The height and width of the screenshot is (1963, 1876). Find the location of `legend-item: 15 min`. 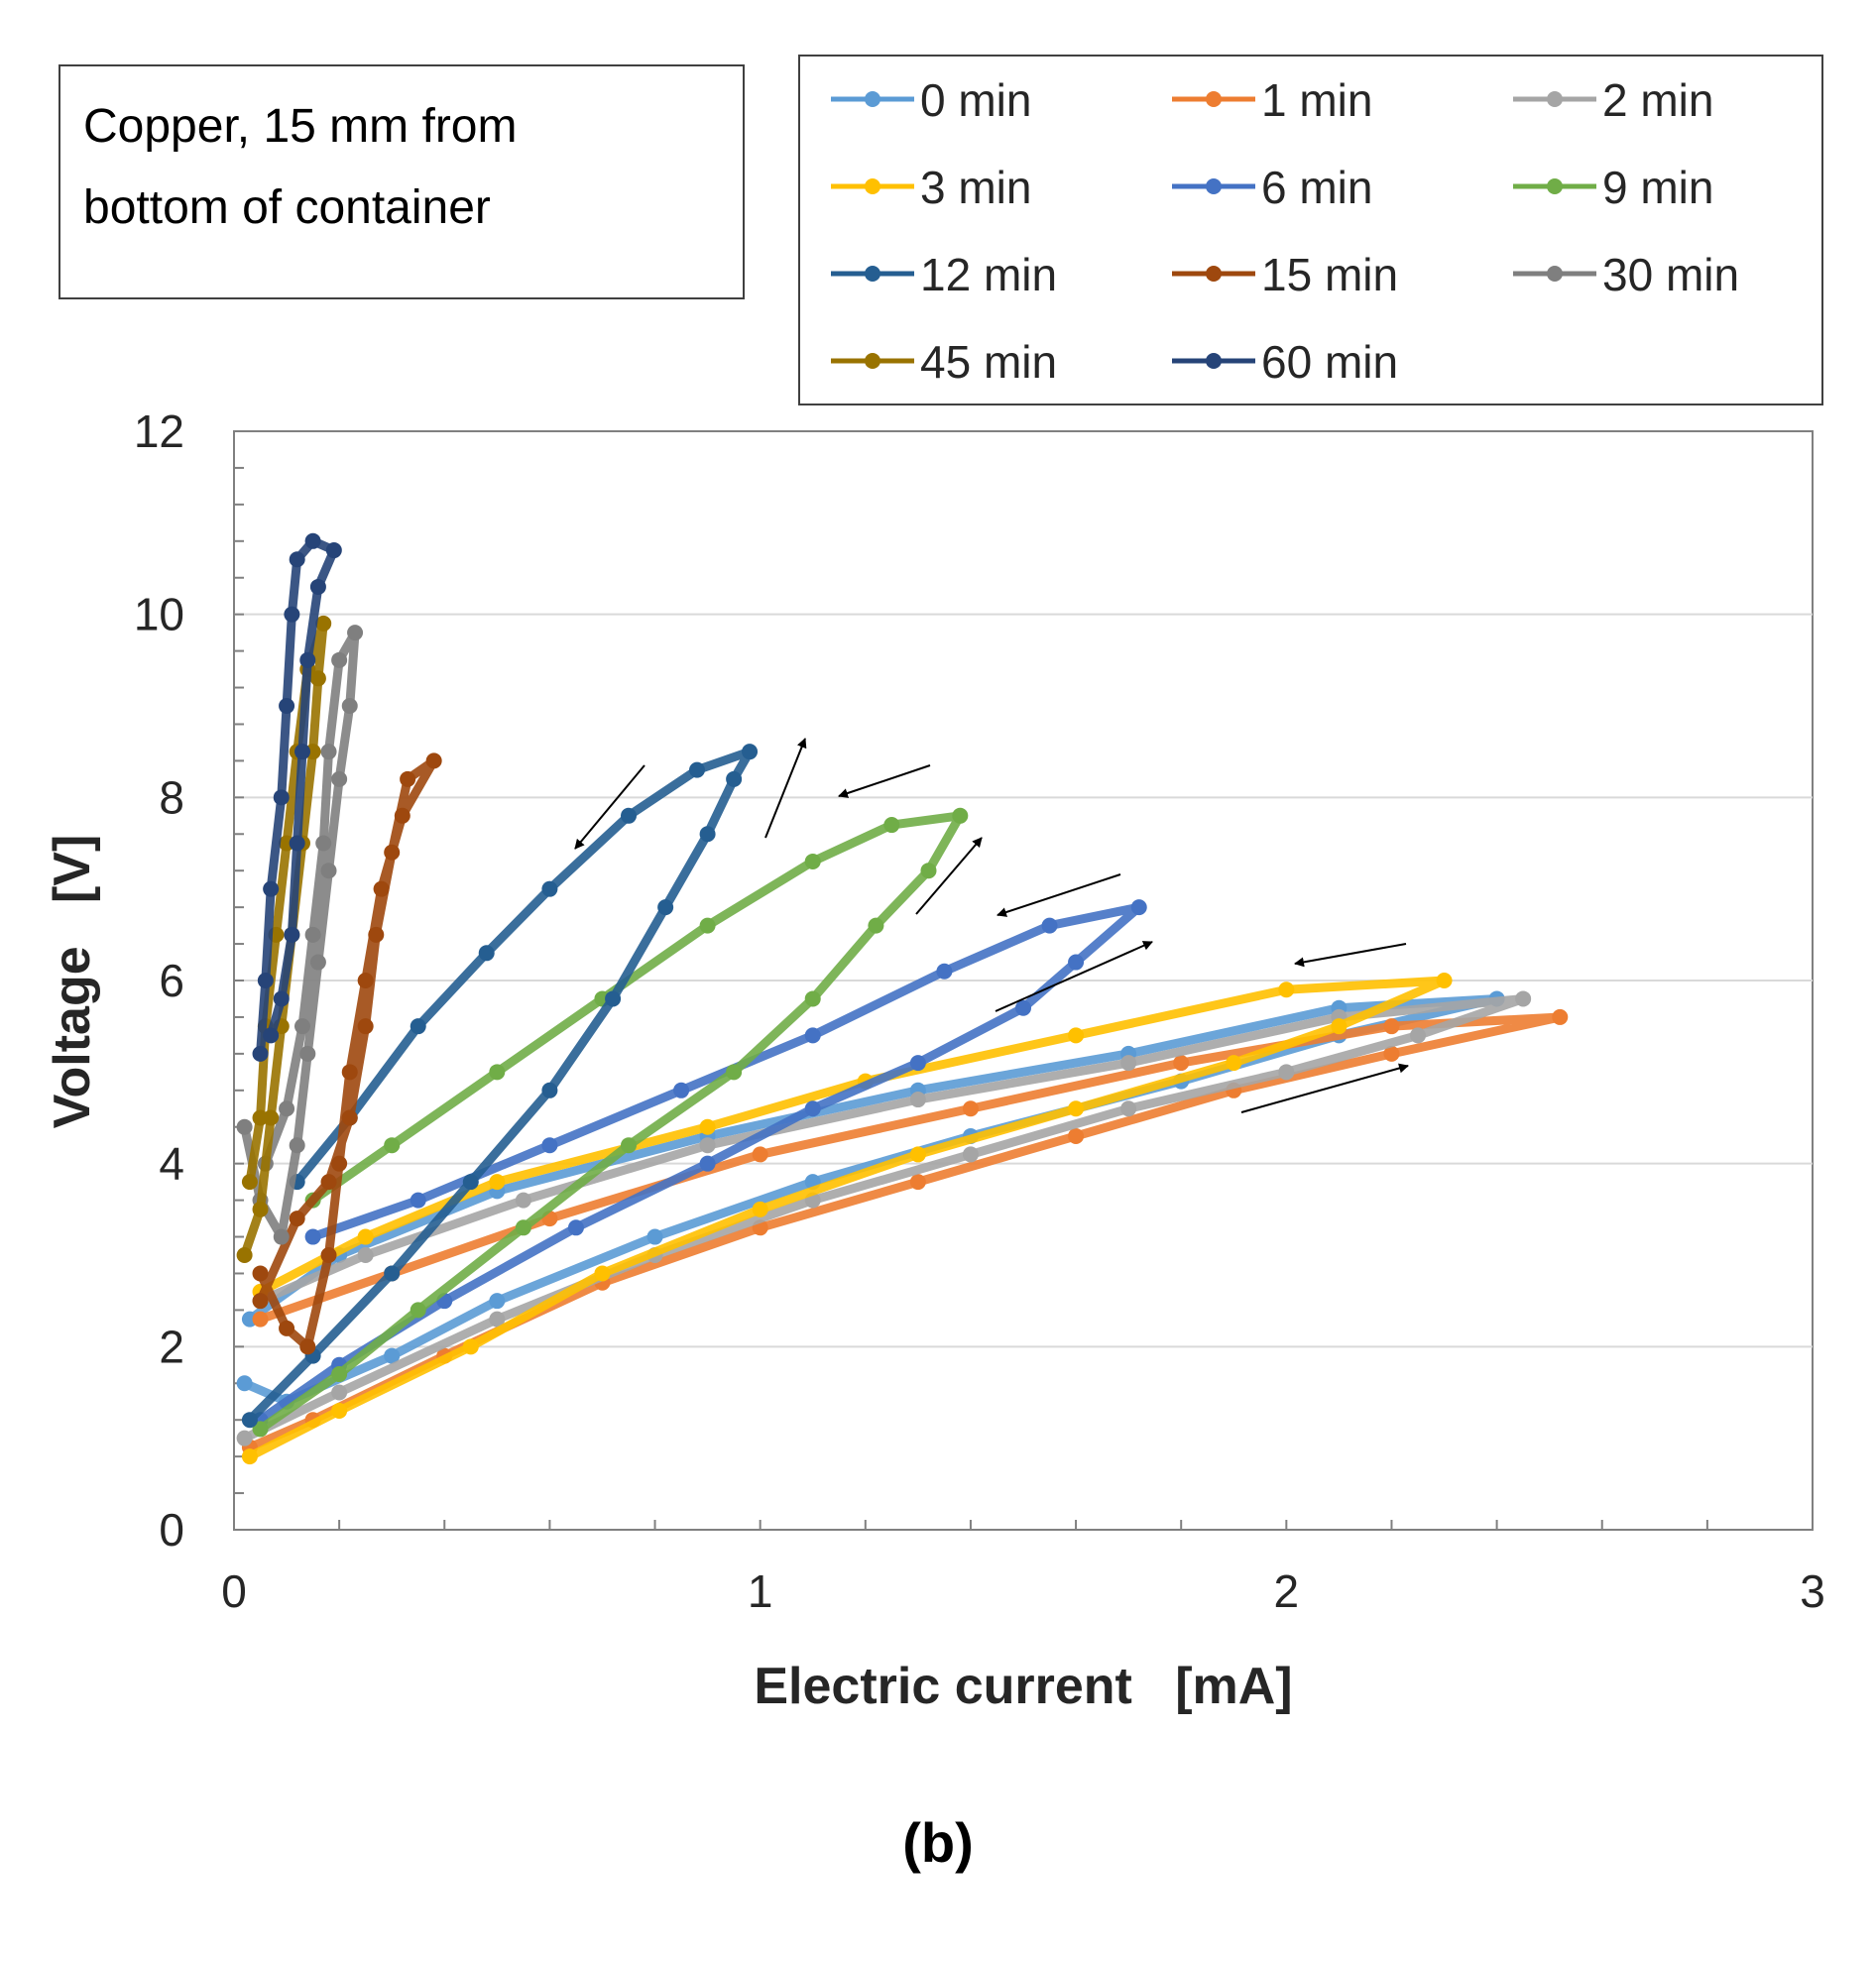

legend-item: 15 min is located at coordinates (1285, 274).